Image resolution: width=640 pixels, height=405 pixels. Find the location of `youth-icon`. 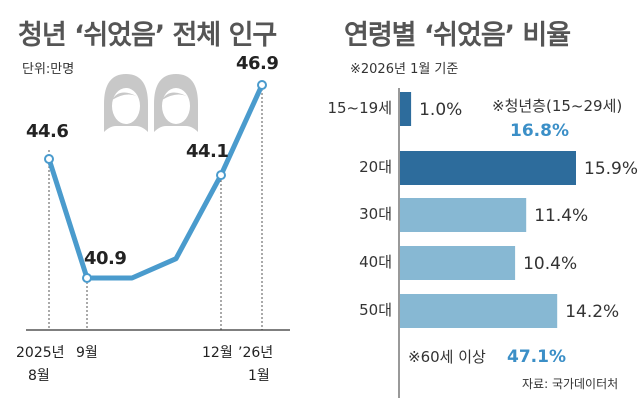

youth-icon is located at coordinates (151, 103).